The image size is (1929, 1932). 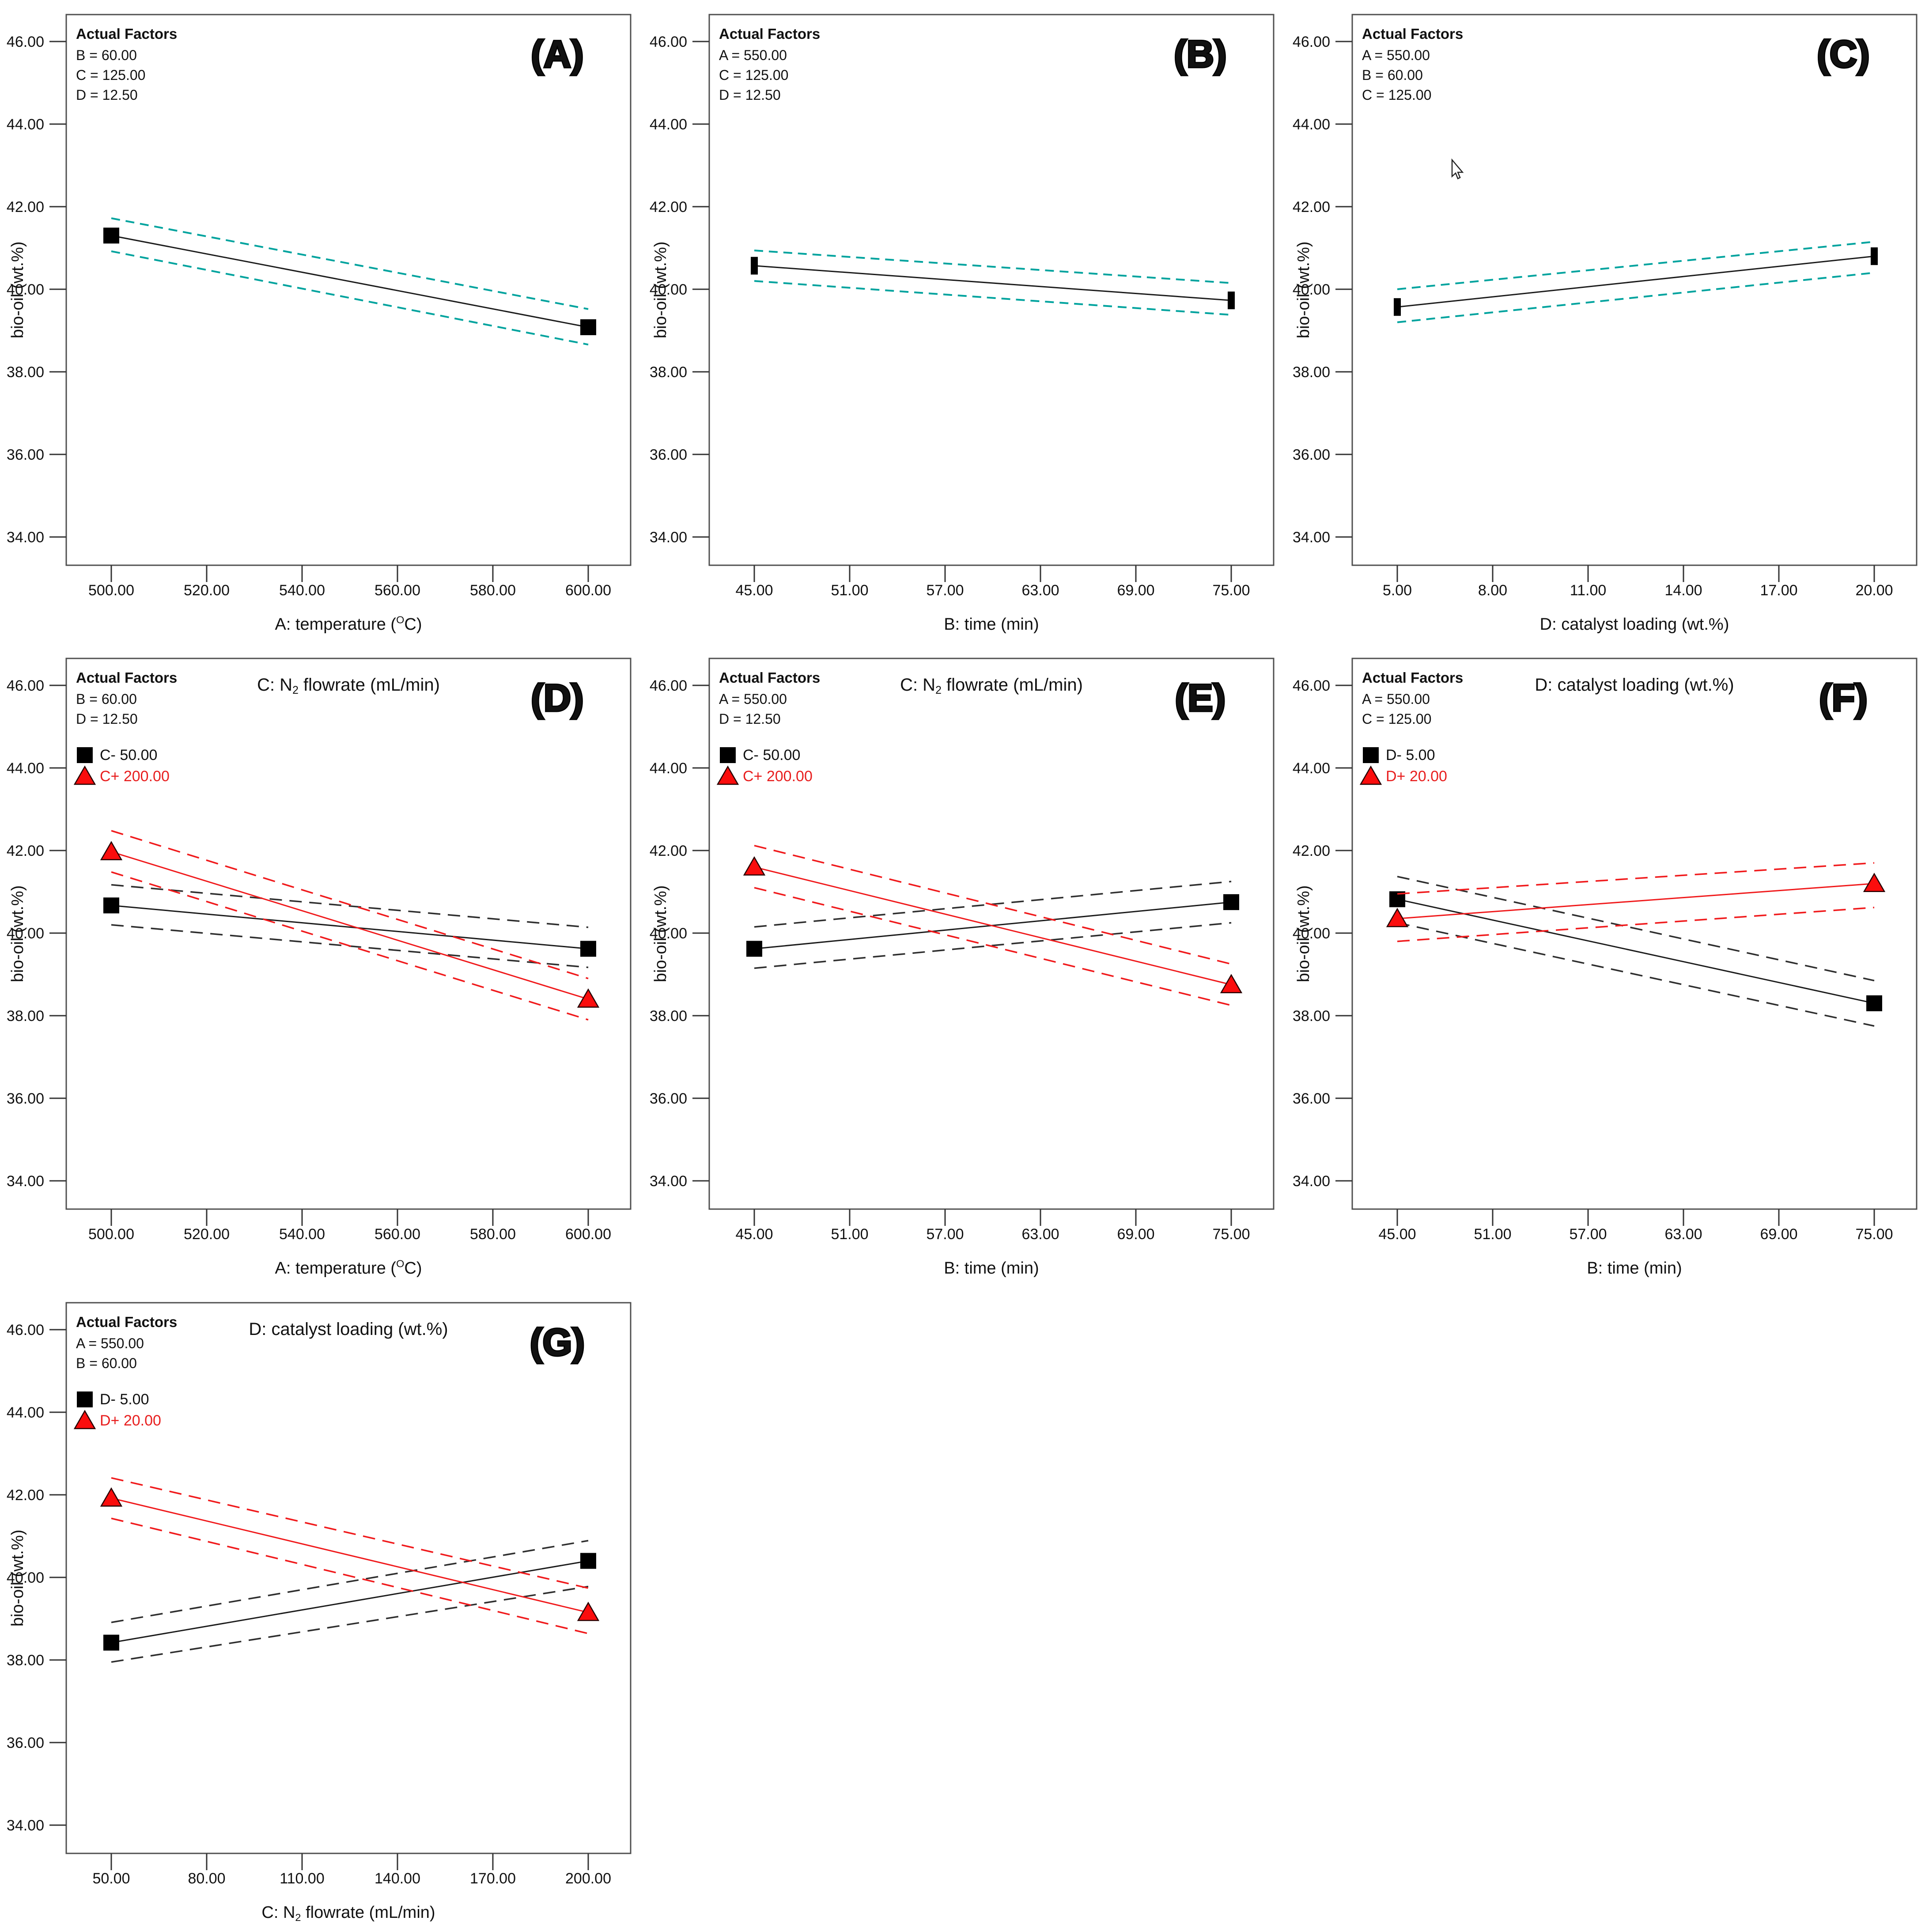 I want to click on series-black-group, so click(x=992, y=925).